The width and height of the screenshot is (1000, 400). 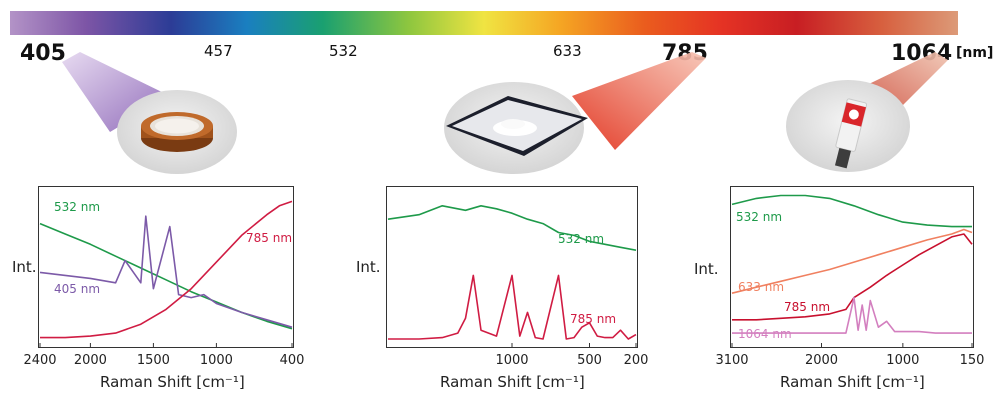 What do you see at coordinates (852, 382) in the screenshot?
I see `chart-3-xlabel: Raman Shift [cm⁻¹]` at bounding box center [852, 382].